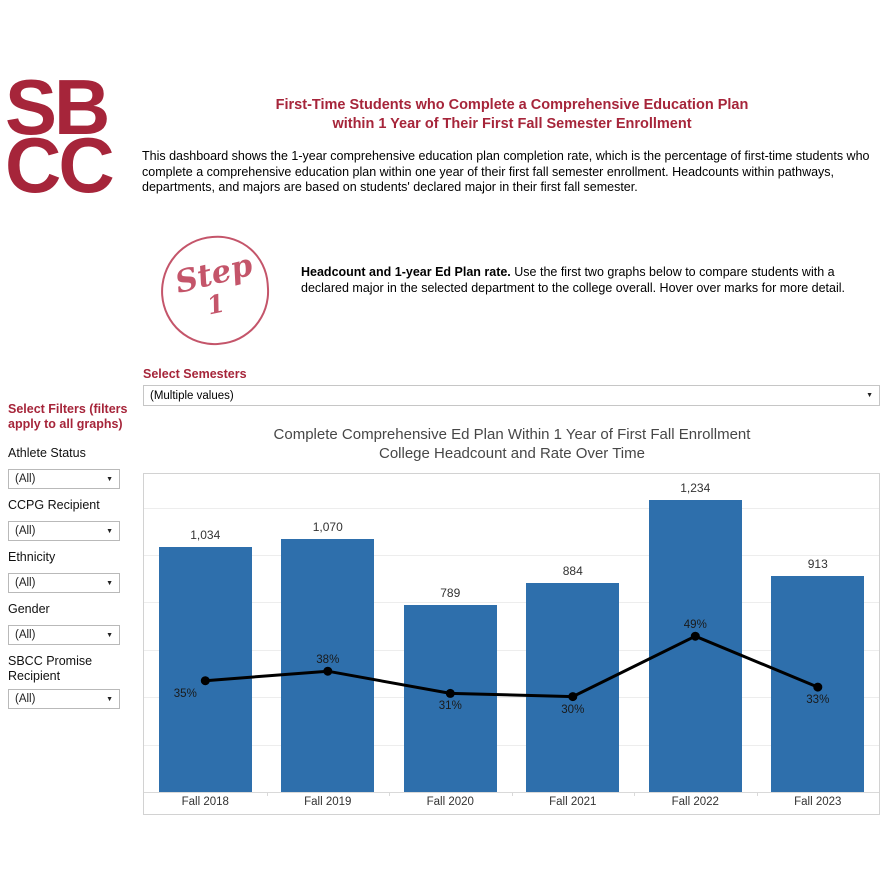  I want to click on x-axis-label: Fall 2023, so click(818, 802).